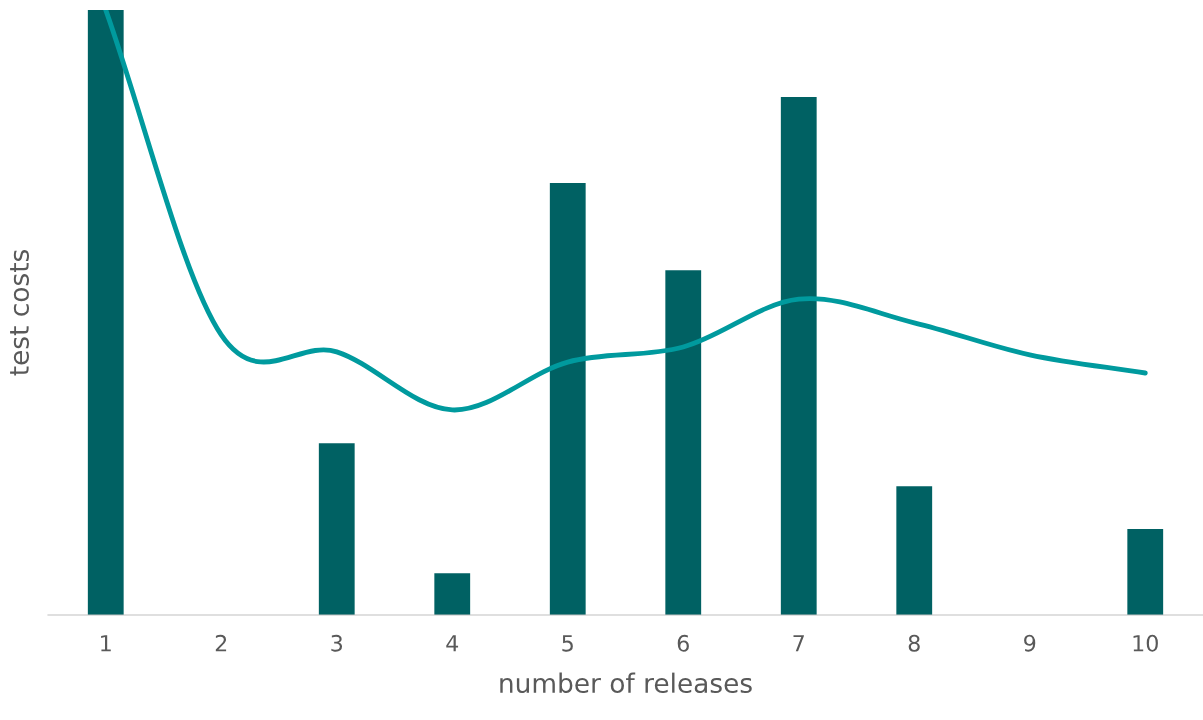  Describe the element at coordinates (337, 643) in the screenshot. I see `x-tick-label: 3` at that location.